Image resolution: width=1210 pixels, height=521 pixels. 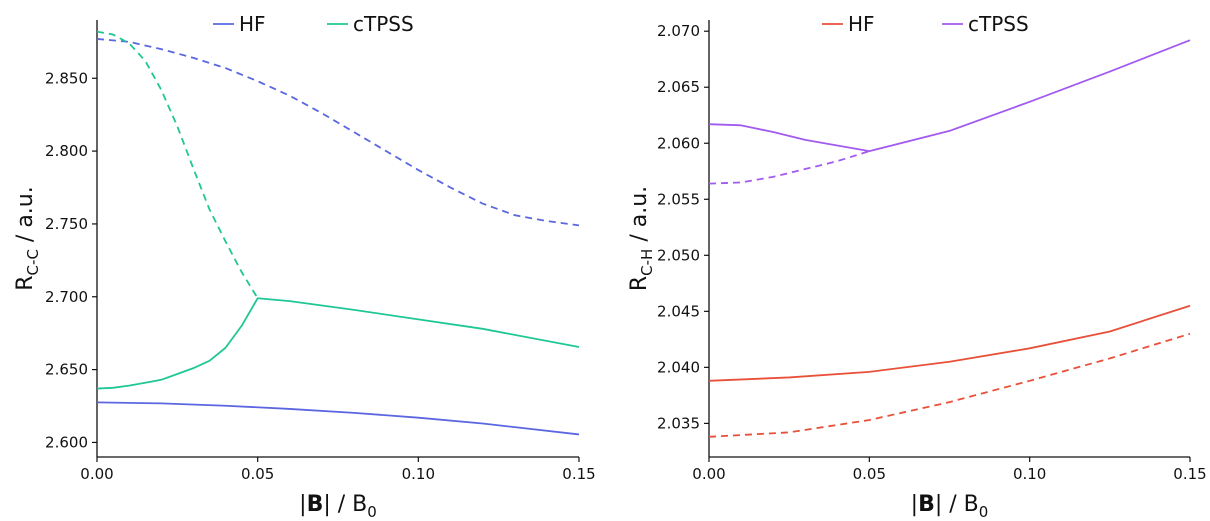 What do you see at coordinates (66, 151) in the screenshot?
I see `y-tick-label: 2.800` at bounding box center [66, 151].